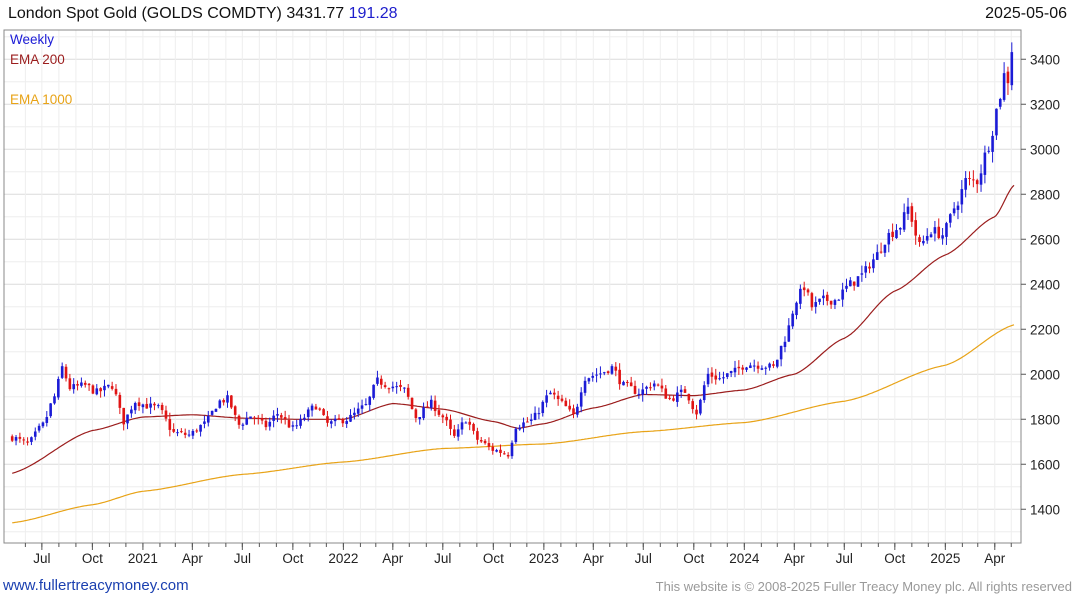 This screenshot has width=1075, height=600. What do you see at coordinates (1045, 509) in the screenshot?
I see `y-tick-label: 1400` at bounding box center [1045, 509].